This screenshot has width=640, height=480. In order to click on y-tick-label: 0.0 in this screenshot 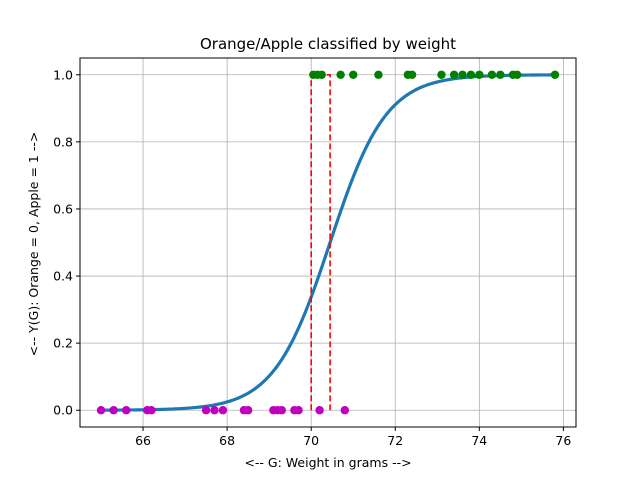, I will do `click(63, 410)`.